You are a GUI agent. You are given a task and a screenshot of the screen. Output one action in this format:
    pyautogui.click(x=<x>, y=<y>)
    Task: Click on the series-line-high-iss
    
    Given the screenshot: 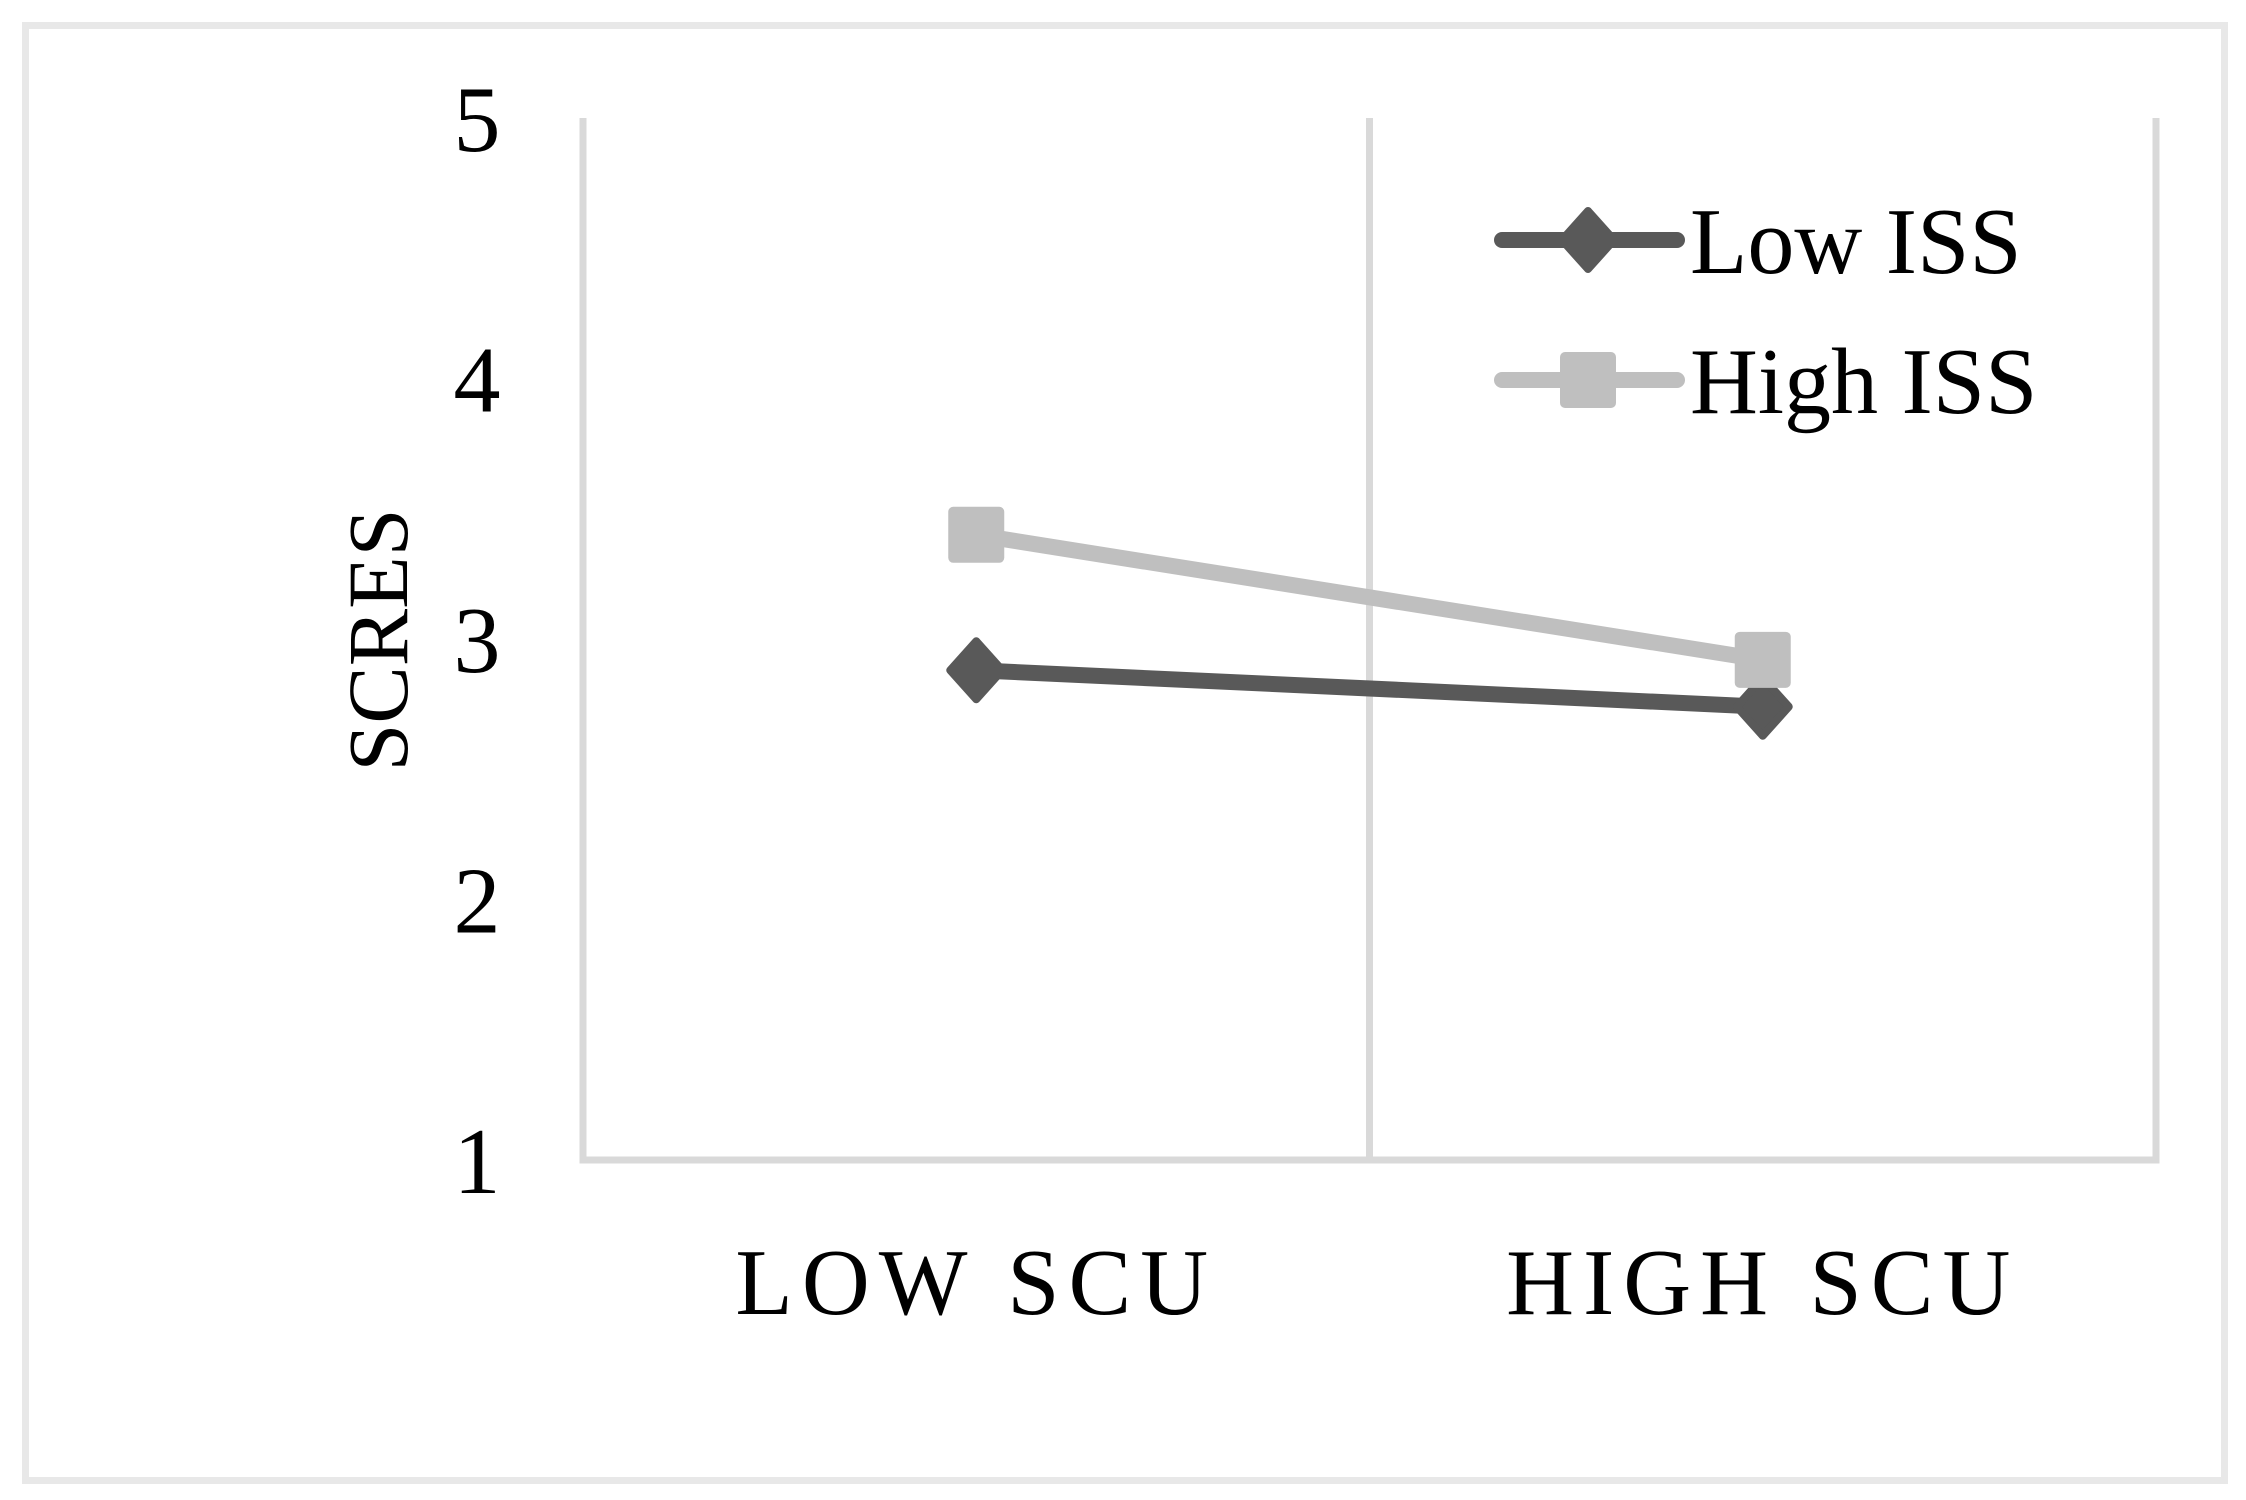 What is the action you would take?
    pyautogui.click(x=1369, y=597)
    